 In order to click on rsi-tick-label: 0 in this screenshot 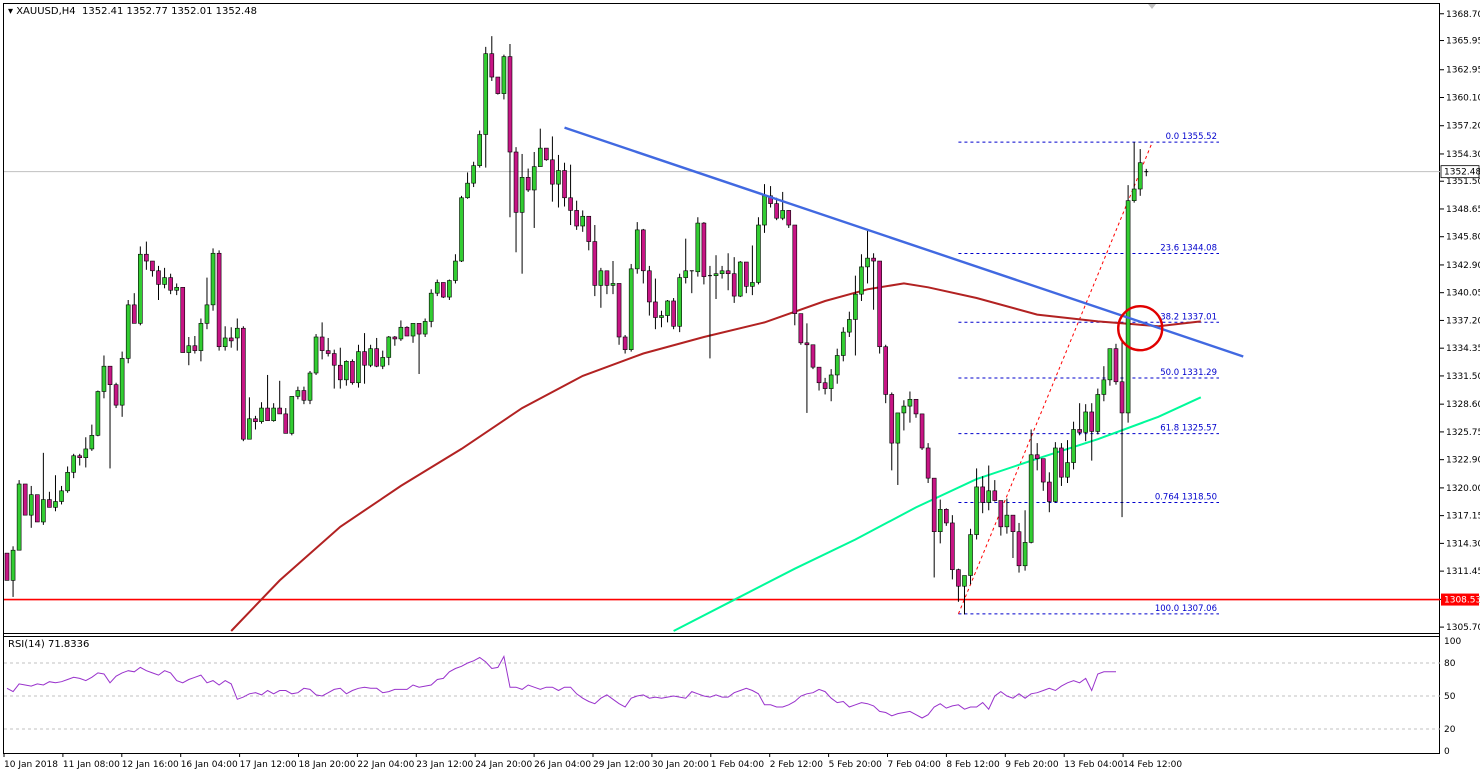, I will do `click(1447, 752)`.